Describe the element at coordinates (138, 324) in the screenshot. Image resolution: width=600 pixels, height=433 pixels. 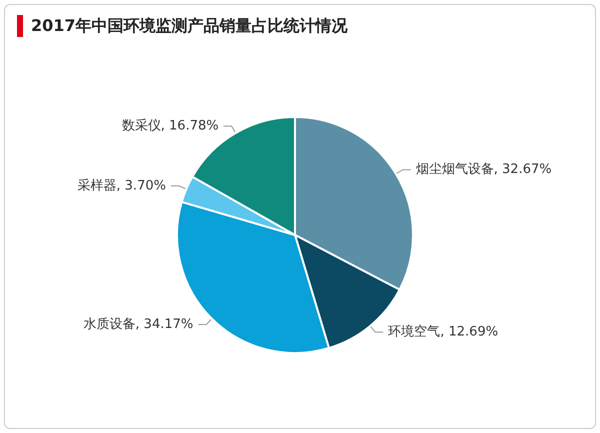
I see `slice-label: 水质设备, 34.17%` at that location.